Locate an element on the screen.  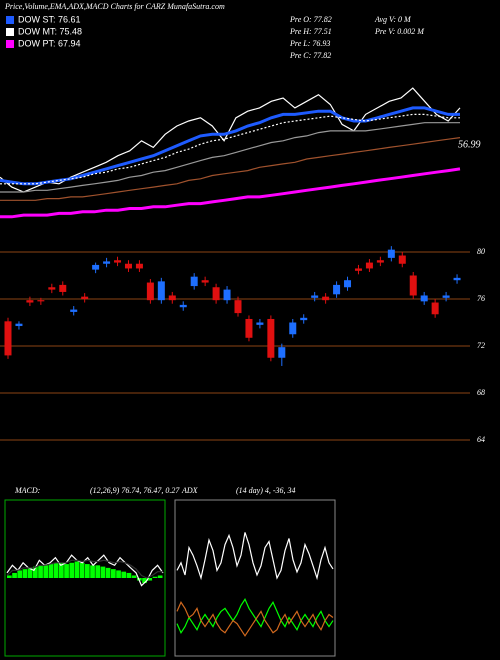
quote: Pre H: 77.51 is located at coordinates (310, 31).